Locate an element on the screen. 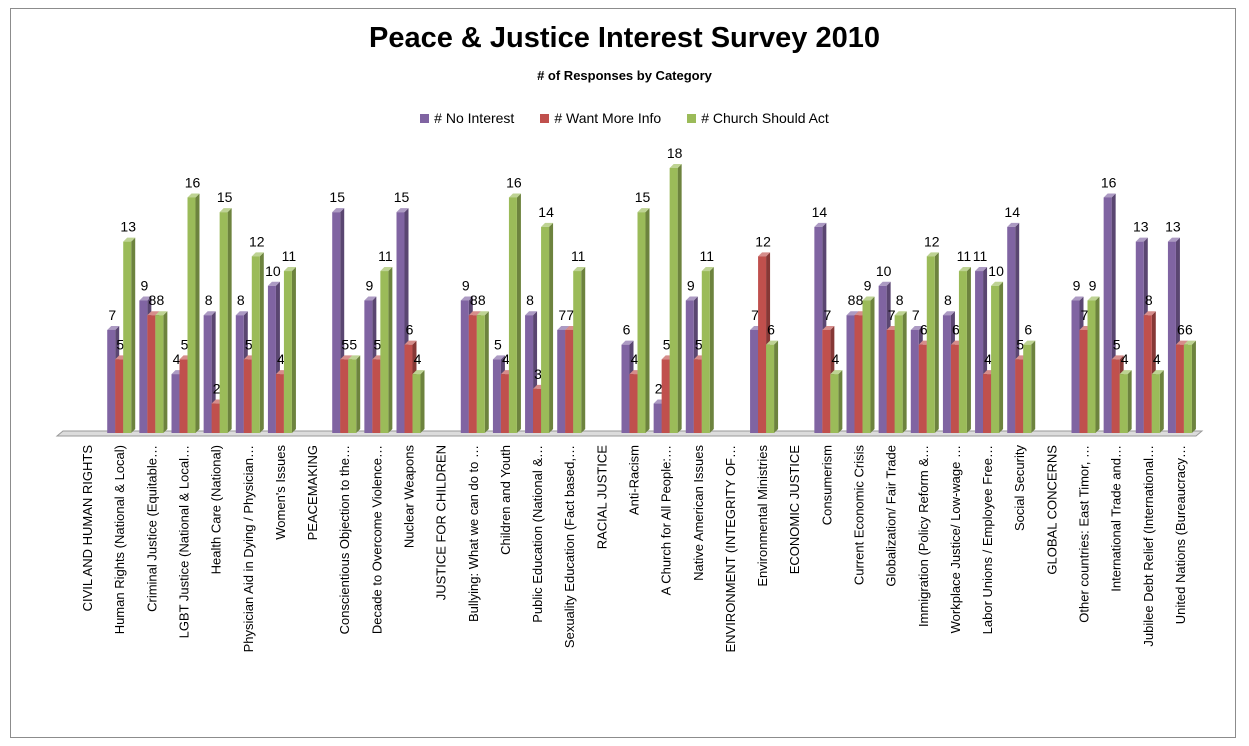 The image size is (1249, 746). data-label-church-should-act-13: 16 is located at coordinates (514, 182).